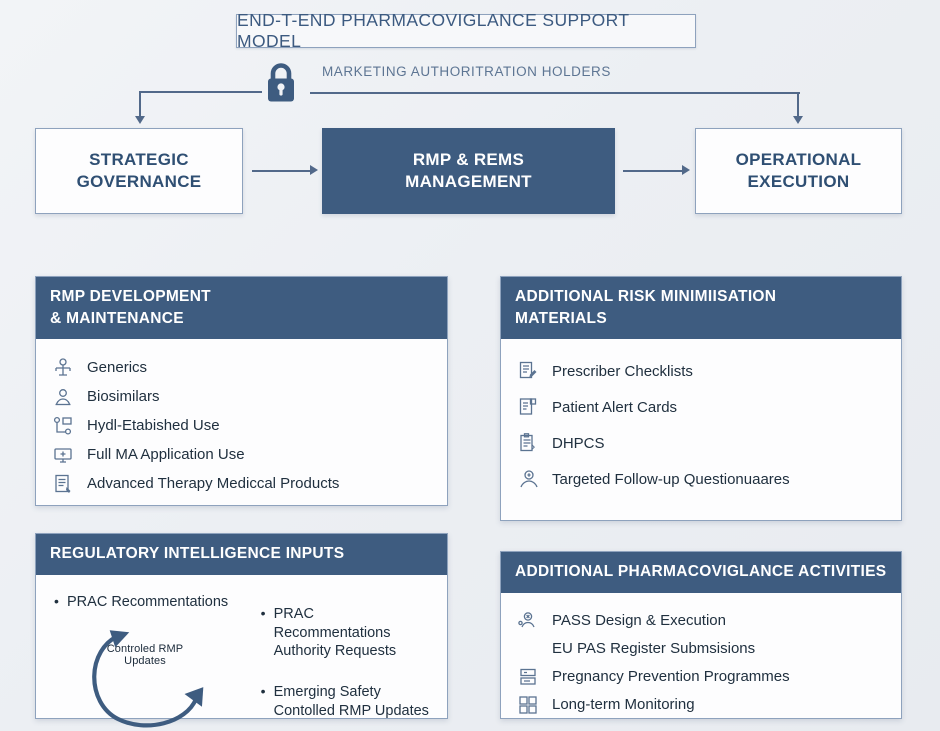  Describe the element at coordinates (528, 371) in the screenshot. I see `checklist-pencil-icon` at that location.